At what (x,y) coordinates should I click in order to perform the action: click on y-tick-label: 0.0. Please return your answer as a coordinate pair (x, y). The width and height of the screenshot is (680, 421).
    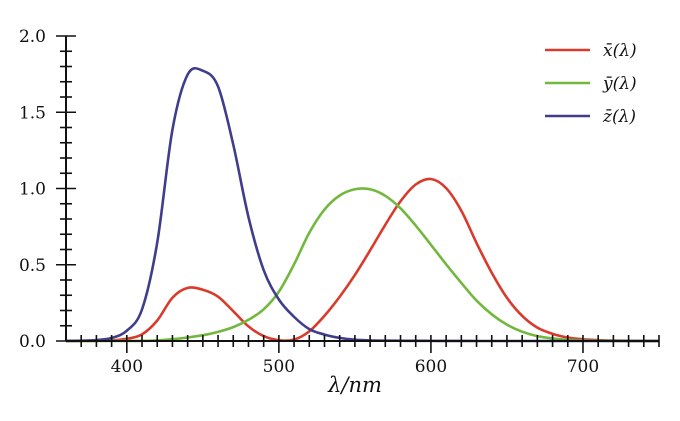
    Looking at the image, I should click on (32, 342).